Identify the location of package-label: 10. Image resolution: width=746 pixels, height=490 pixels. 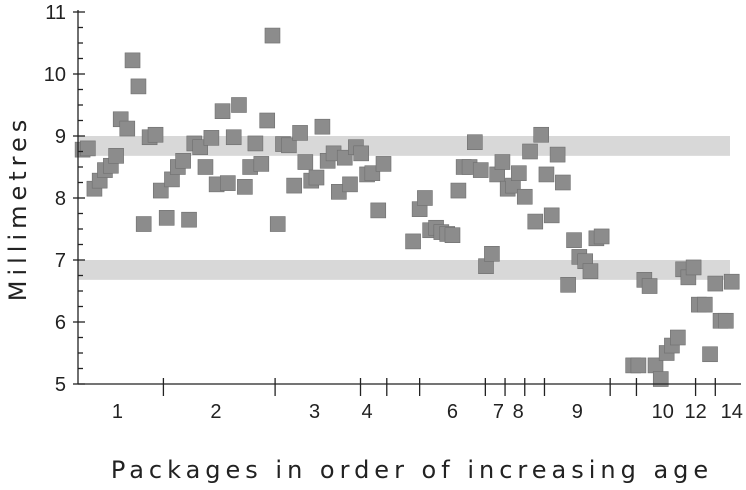
(663, 412).